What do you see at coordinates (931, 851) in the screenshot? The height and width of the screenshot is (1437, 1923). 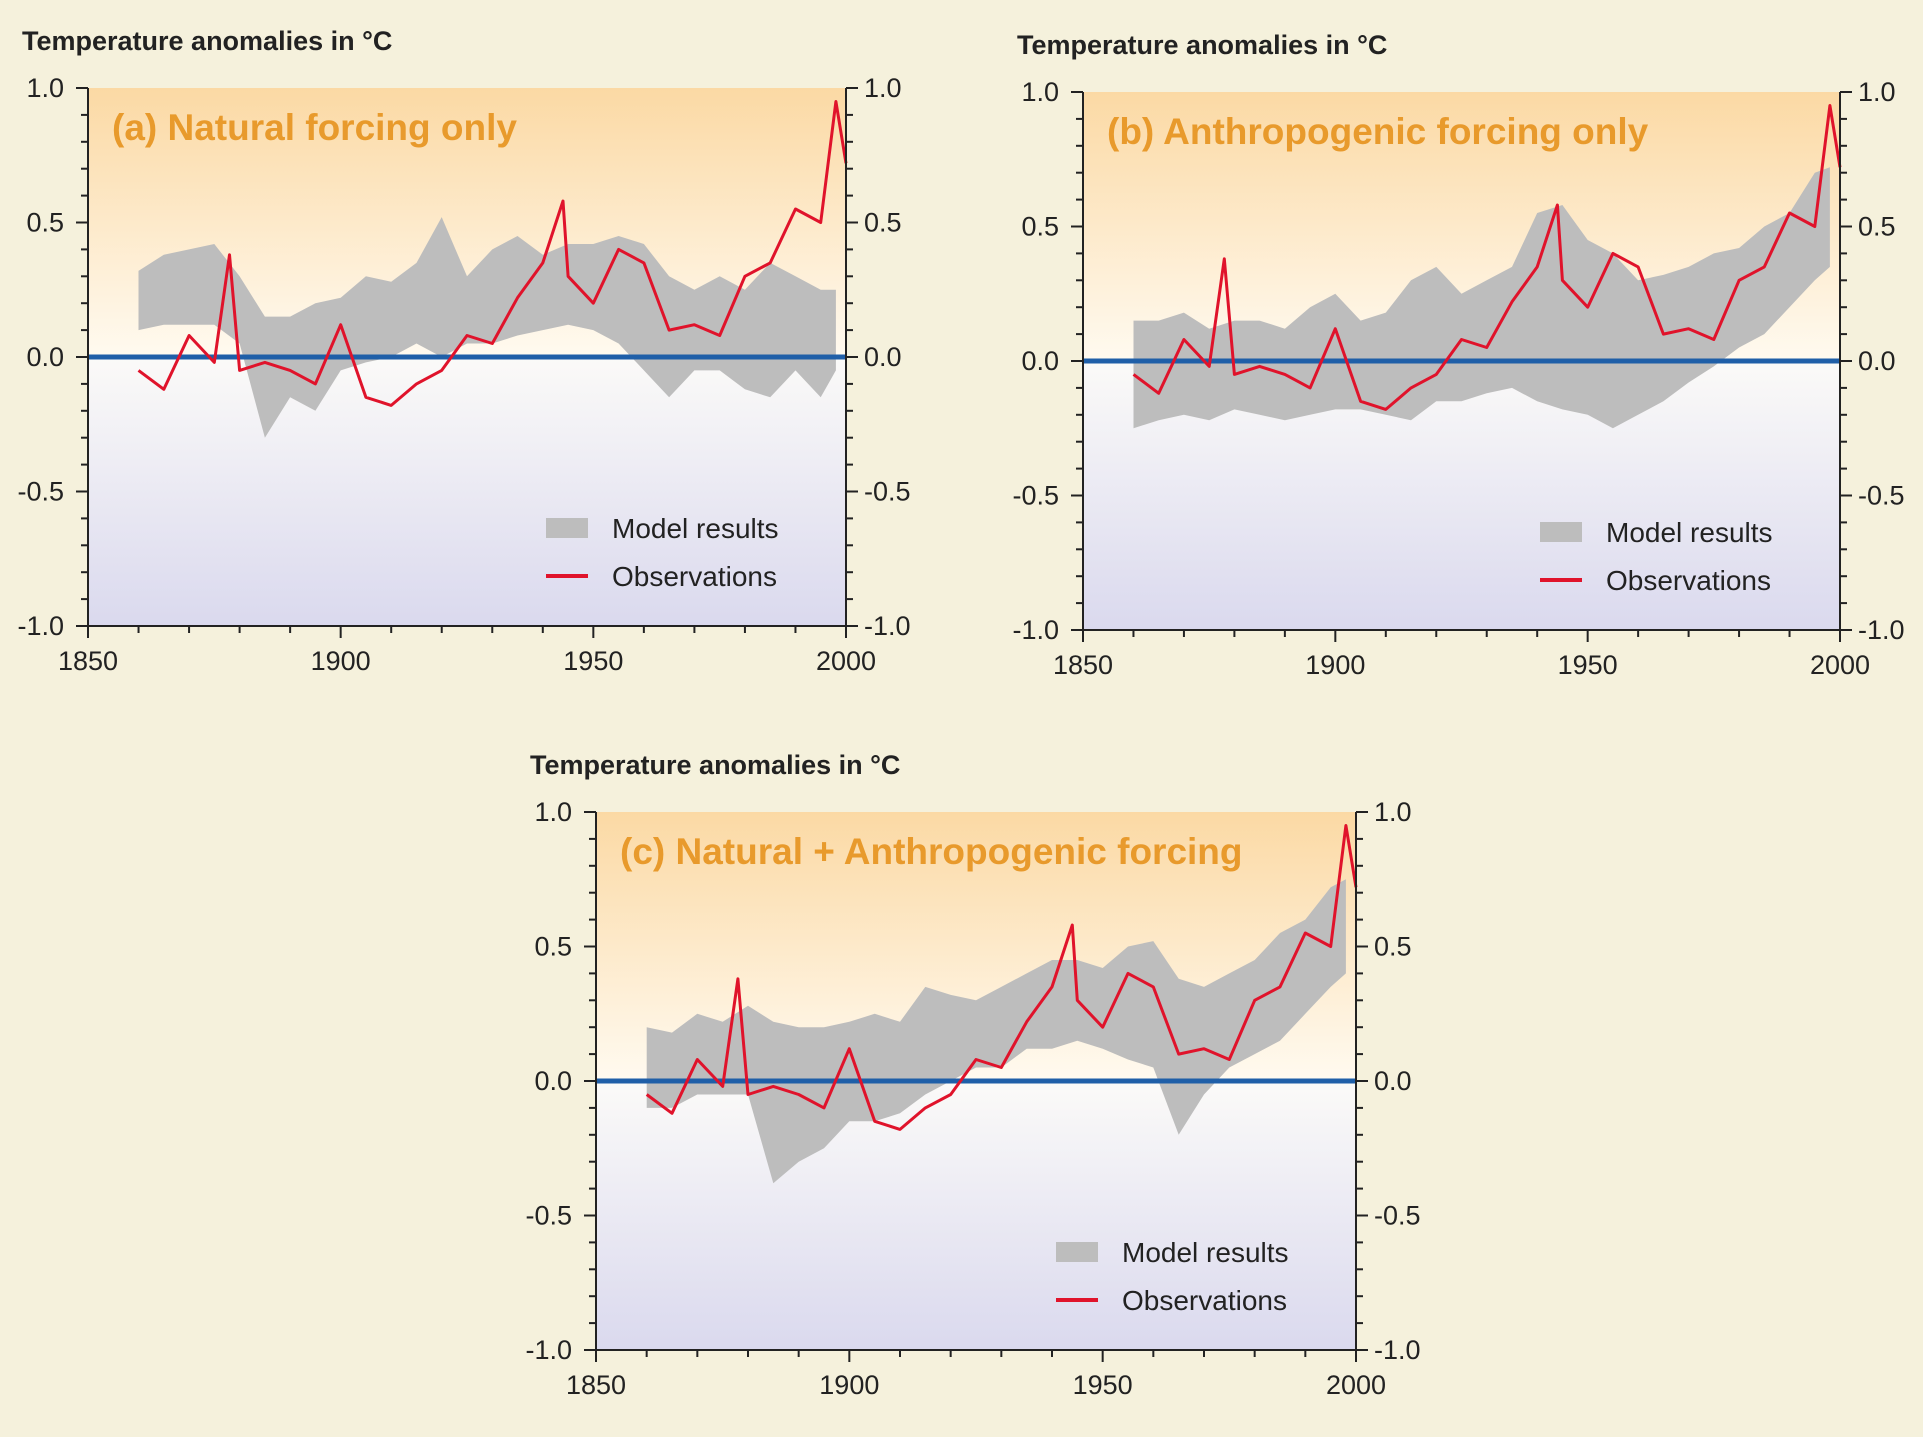 I see `panel-title: (c) Natural + Anthropogenic forcing` at bounding box center [931, 851].